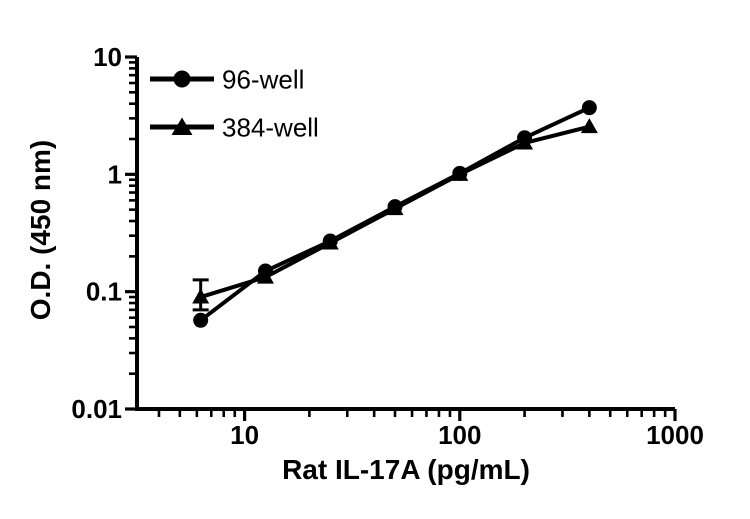 The image size is (750, 519). What do you see at coordinates (104, 292) in the screenshot?
I see `y-tick-label: 0.1` at bounding box center [104, 292].